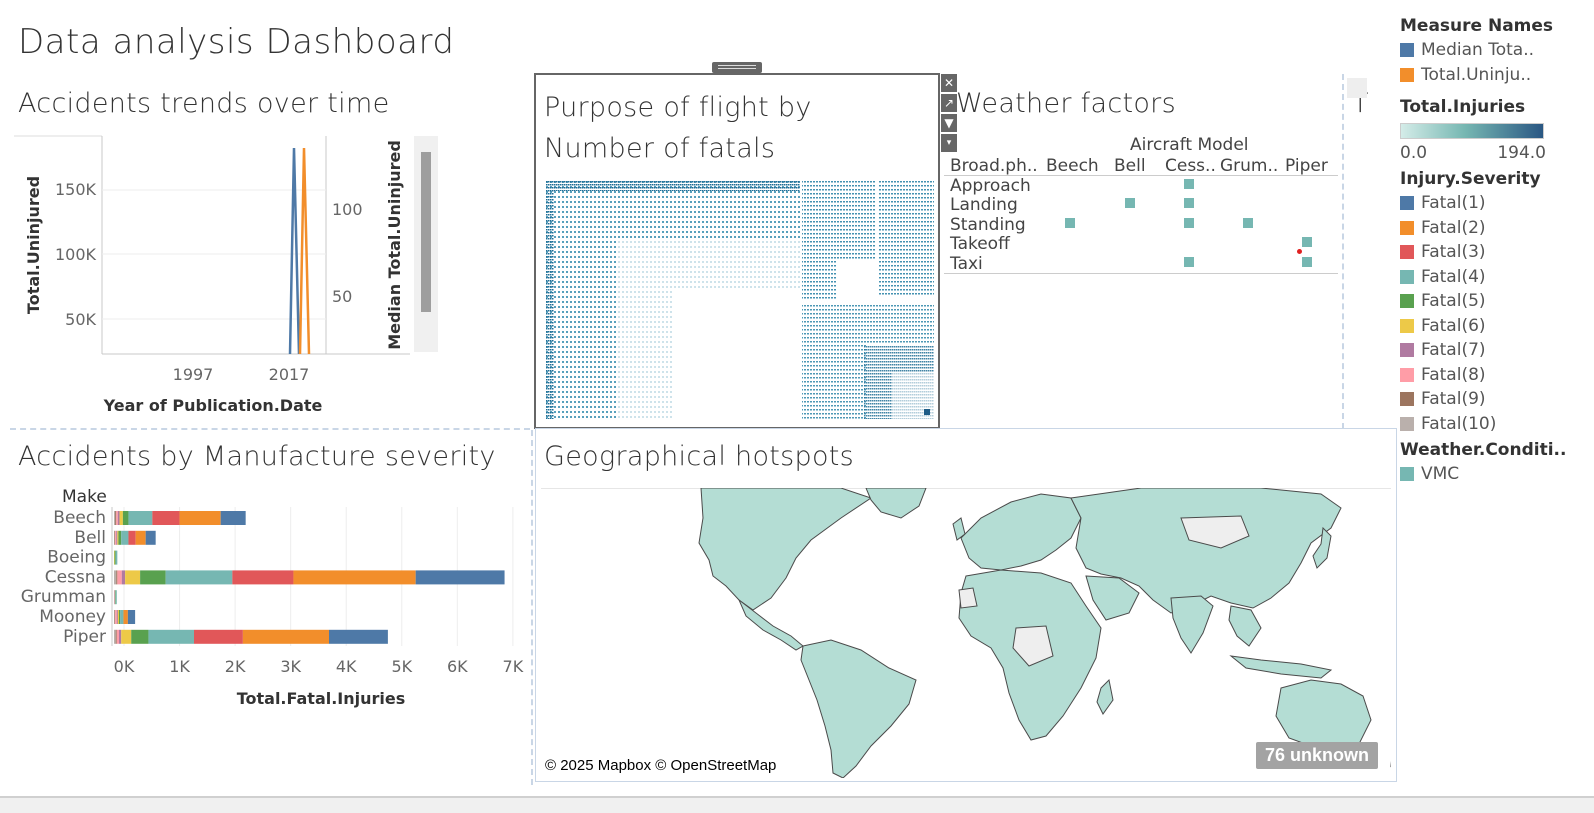 Image resolution: width=1594 pixels, height=813 pixels. What do you see at coordinates (1495, 375) in the screenshot?
I see `legend-severity-fatal-8: Fatal(8)` at bounding box center [1495, 375].